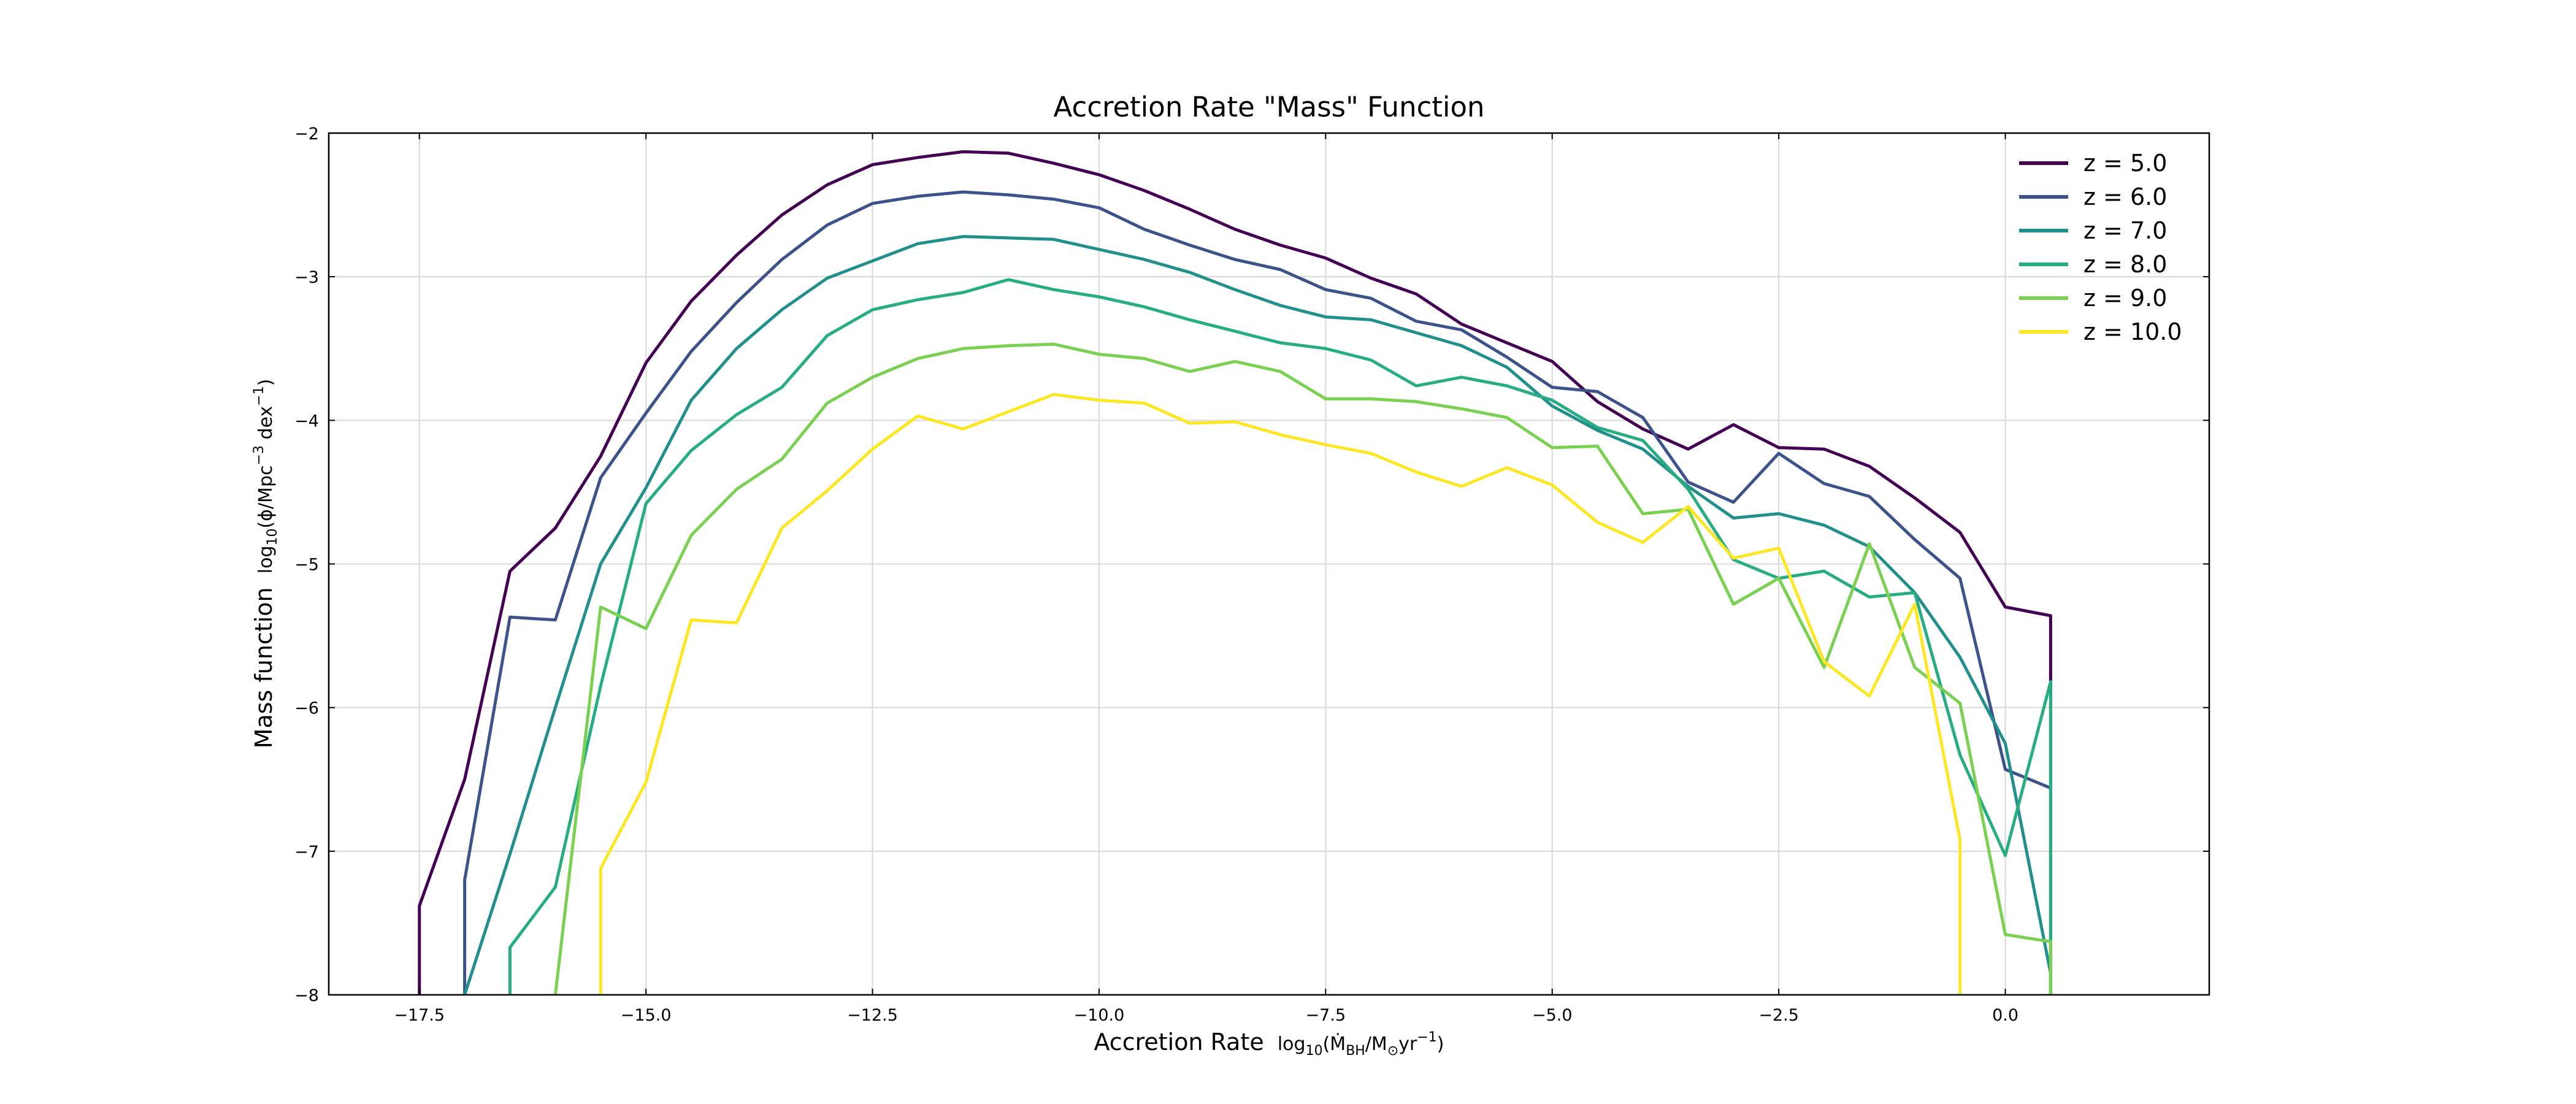  Describe the element at coordinates (1326, 1044) in the screenshot. I see `x-axis-unit-open: (` at that location.